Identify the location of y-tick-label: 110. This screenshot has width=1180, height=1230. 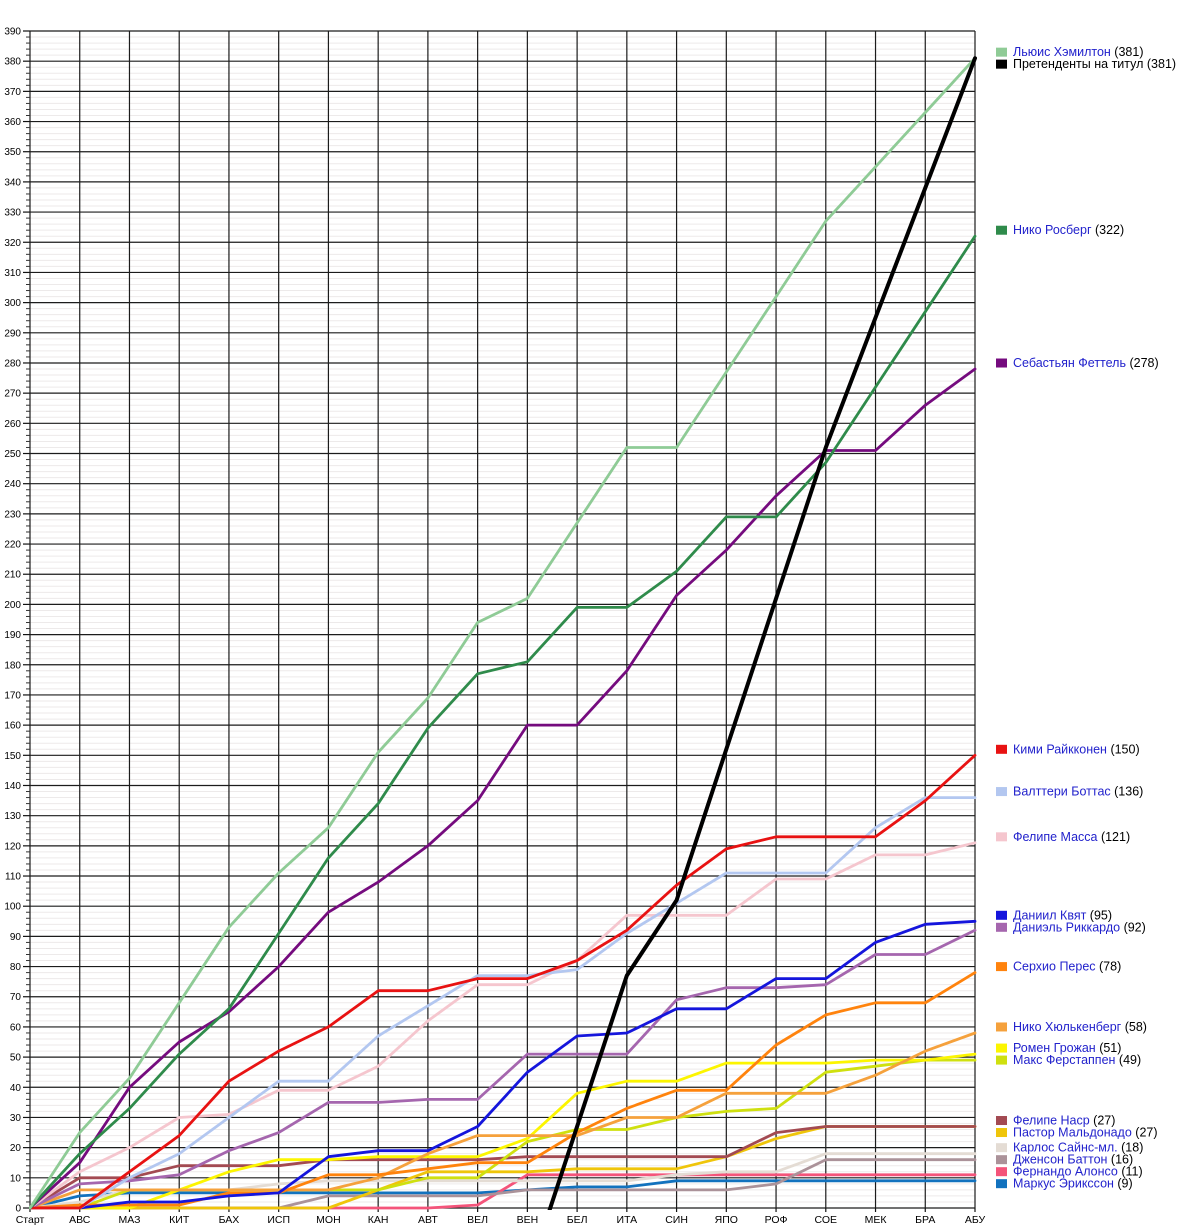
(13, 877).